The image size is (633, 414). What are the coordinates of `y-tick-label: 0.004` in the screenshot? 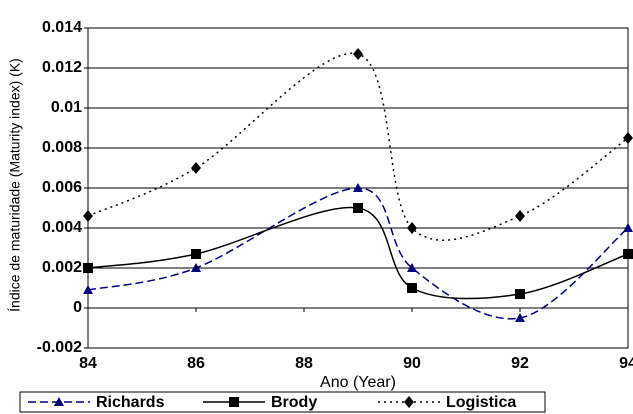 It's located at (62, 227).